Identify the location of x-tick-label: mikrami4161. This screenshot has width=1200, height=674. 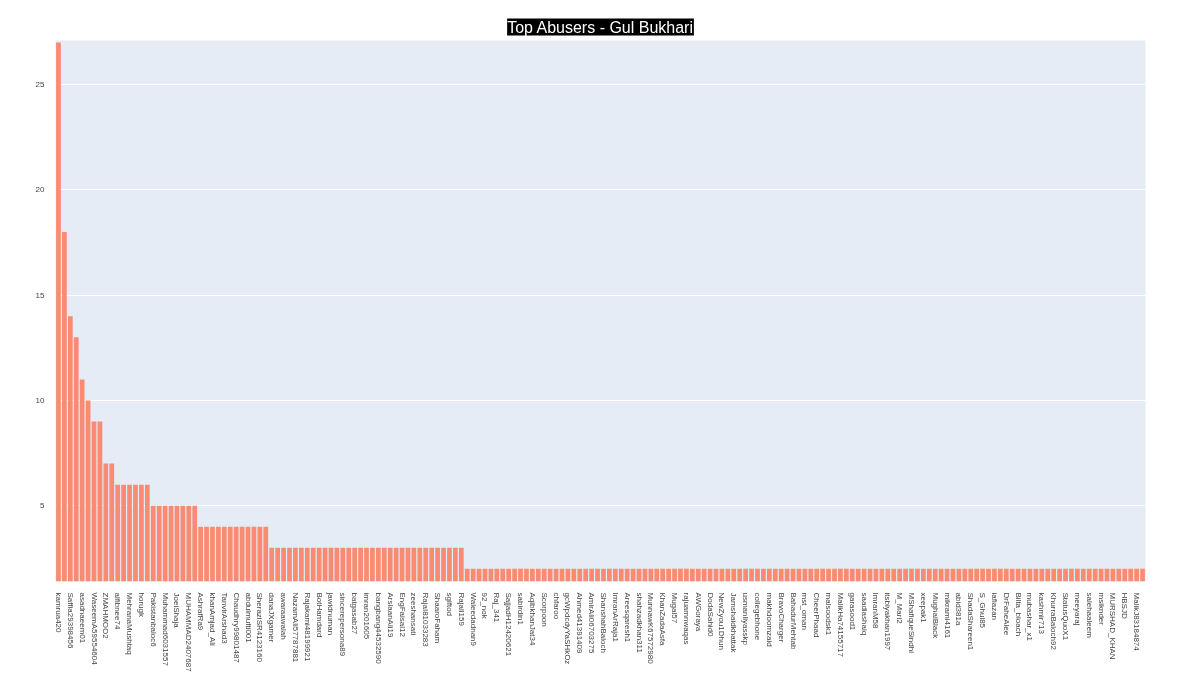
(947, 615).